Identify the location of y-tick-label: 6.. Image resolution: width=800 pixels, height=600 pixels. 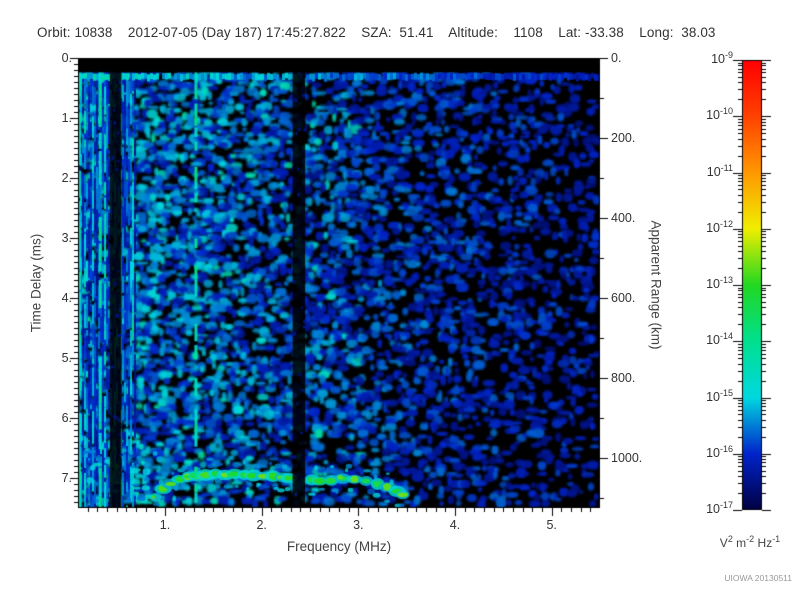
(66, 418).